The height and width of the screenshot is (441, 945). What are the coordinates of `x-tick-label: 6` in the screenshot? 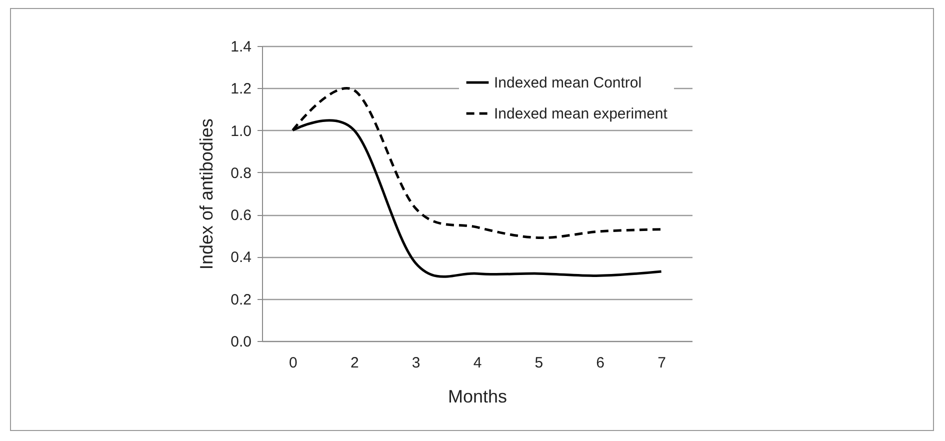 It's located at (600, 363).